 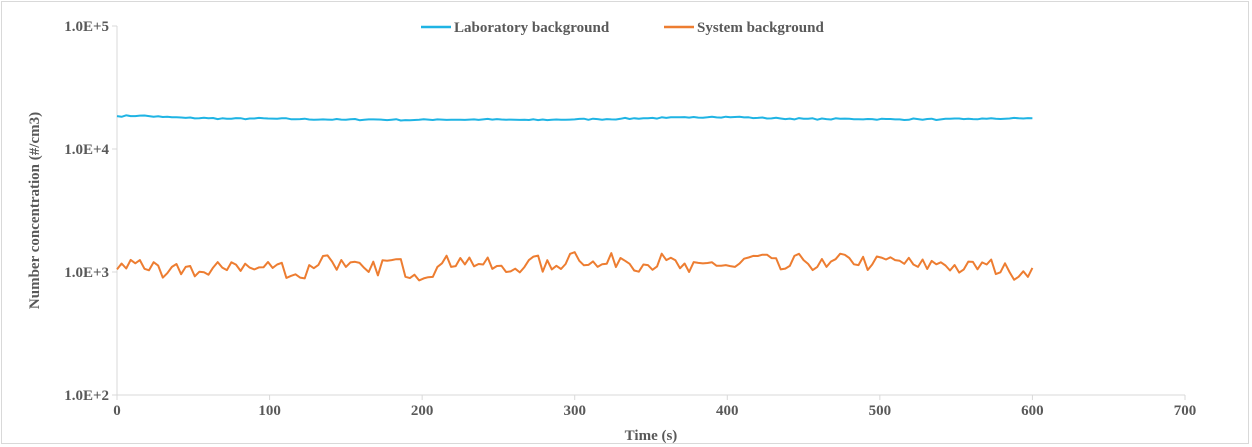 I want to click on y-tick-label: 1.0E+5, so click(x=86, y=27).